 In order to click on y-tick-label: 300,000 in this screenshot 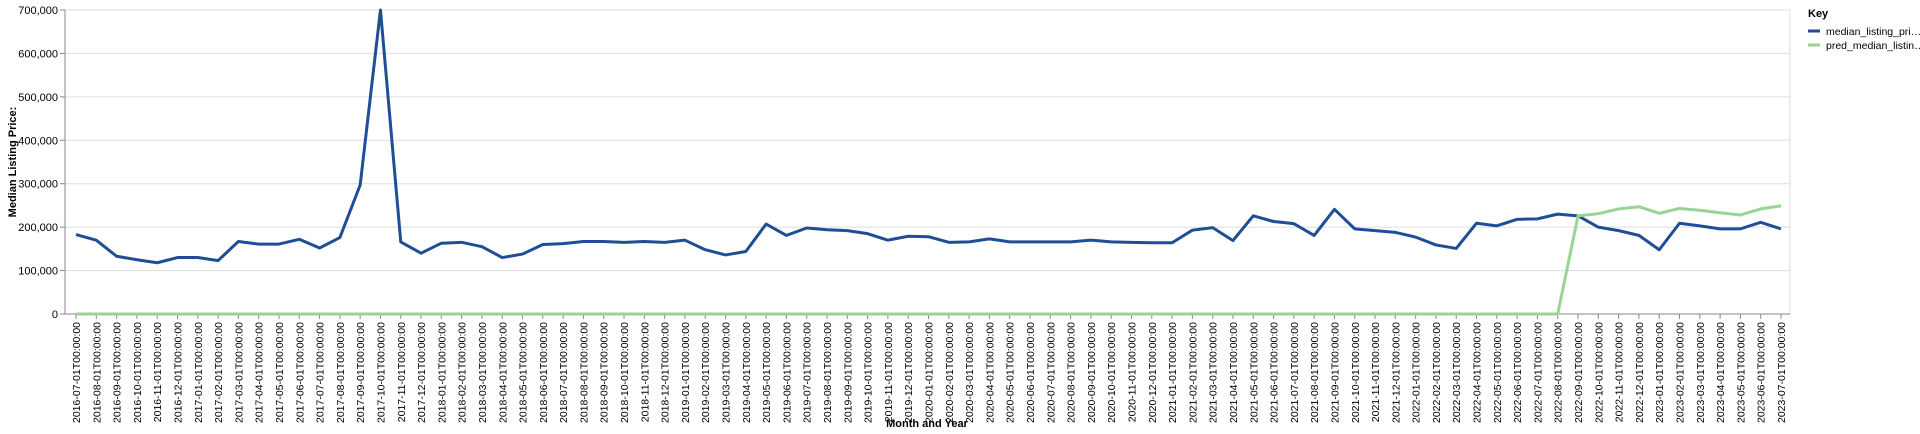, I will do `click(38, 185)`.